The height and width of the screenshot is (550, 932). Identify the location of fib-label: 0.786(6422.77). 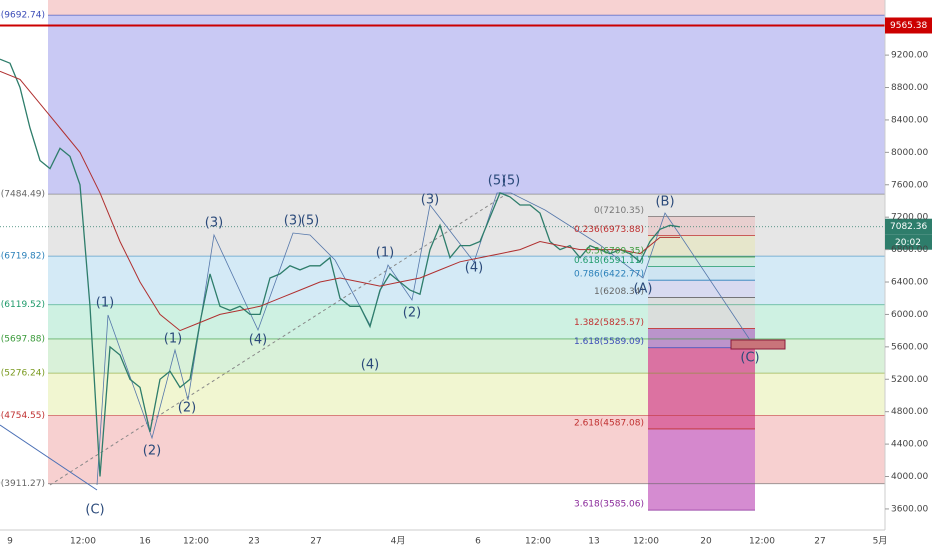
(609, 275).